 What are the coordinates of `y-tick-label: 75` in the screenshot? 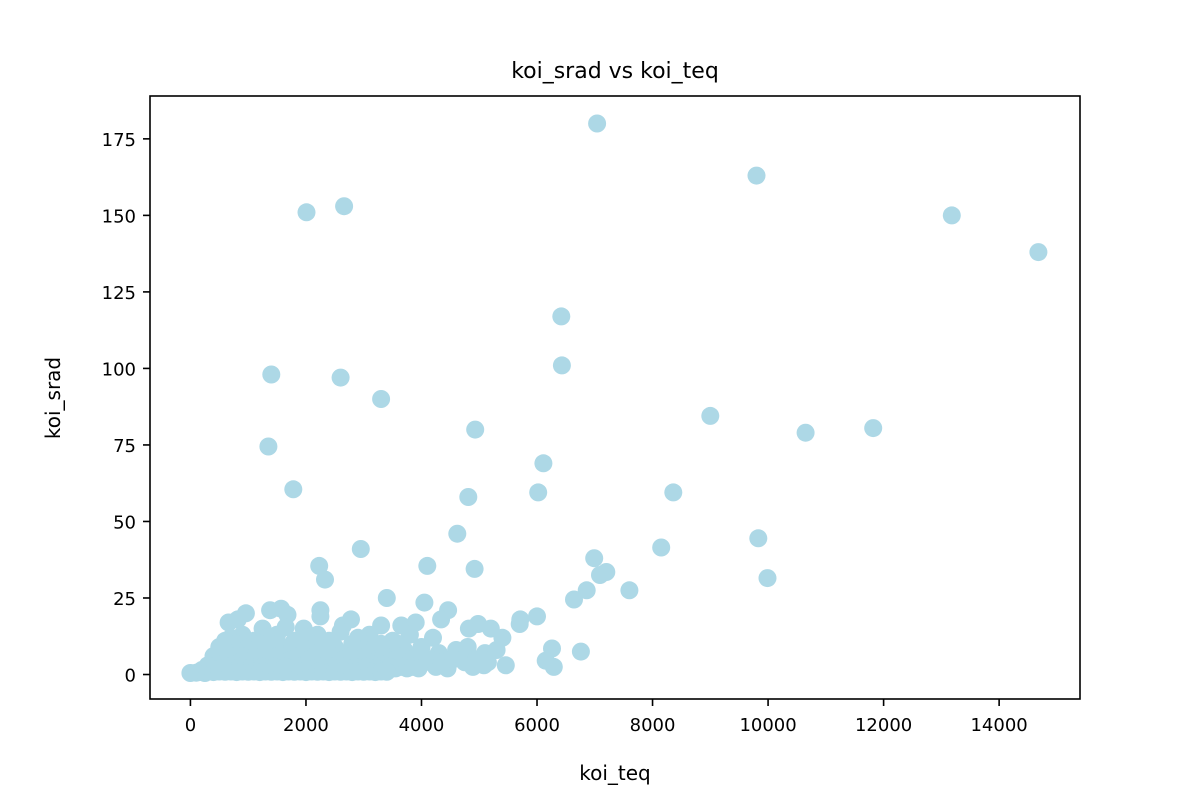 It's located at (124, 446).